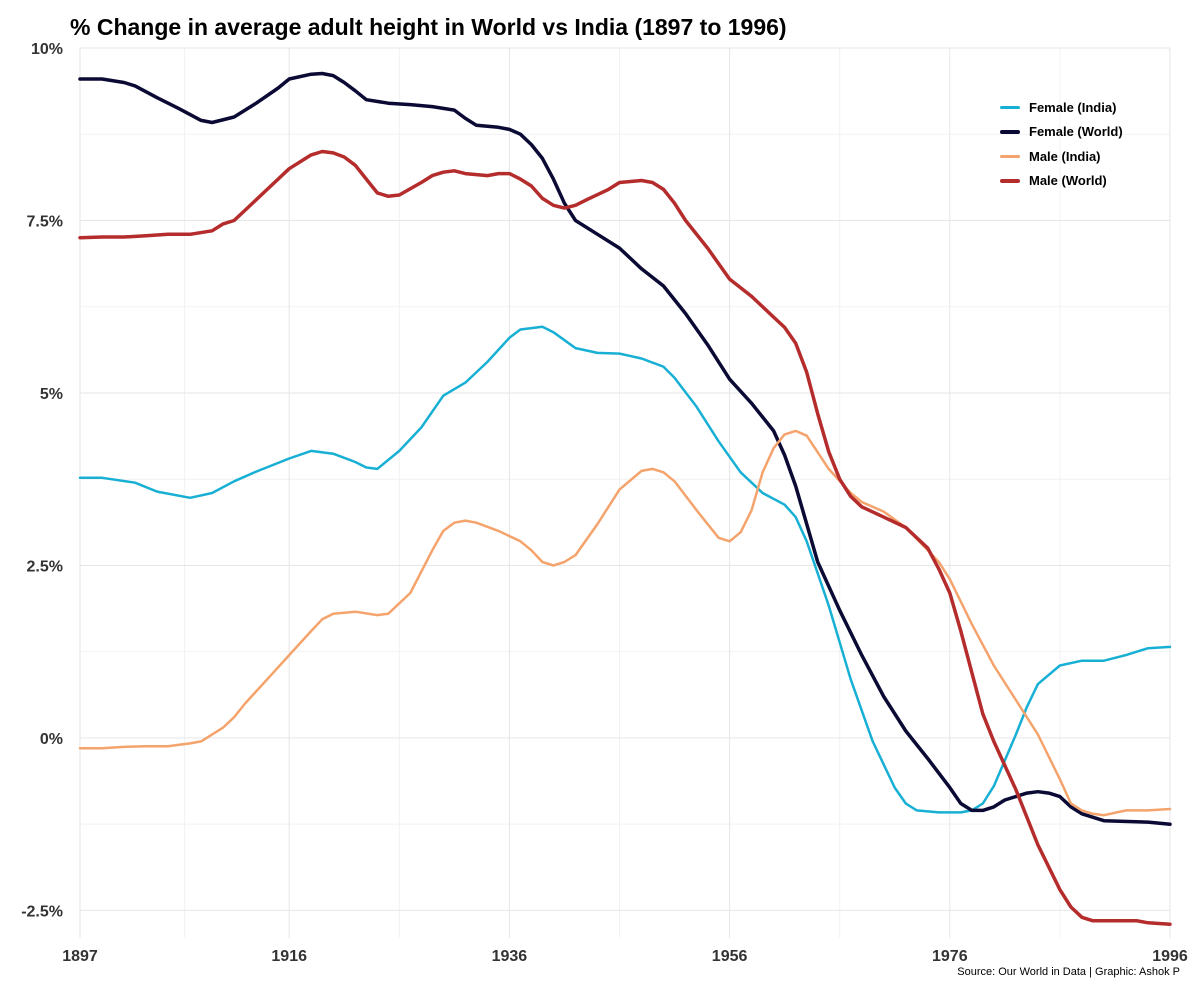 The width and height of the screenshot is (1200, 1000). I want to click on legend-label-female-india: Female (India), so click(1073, 107).